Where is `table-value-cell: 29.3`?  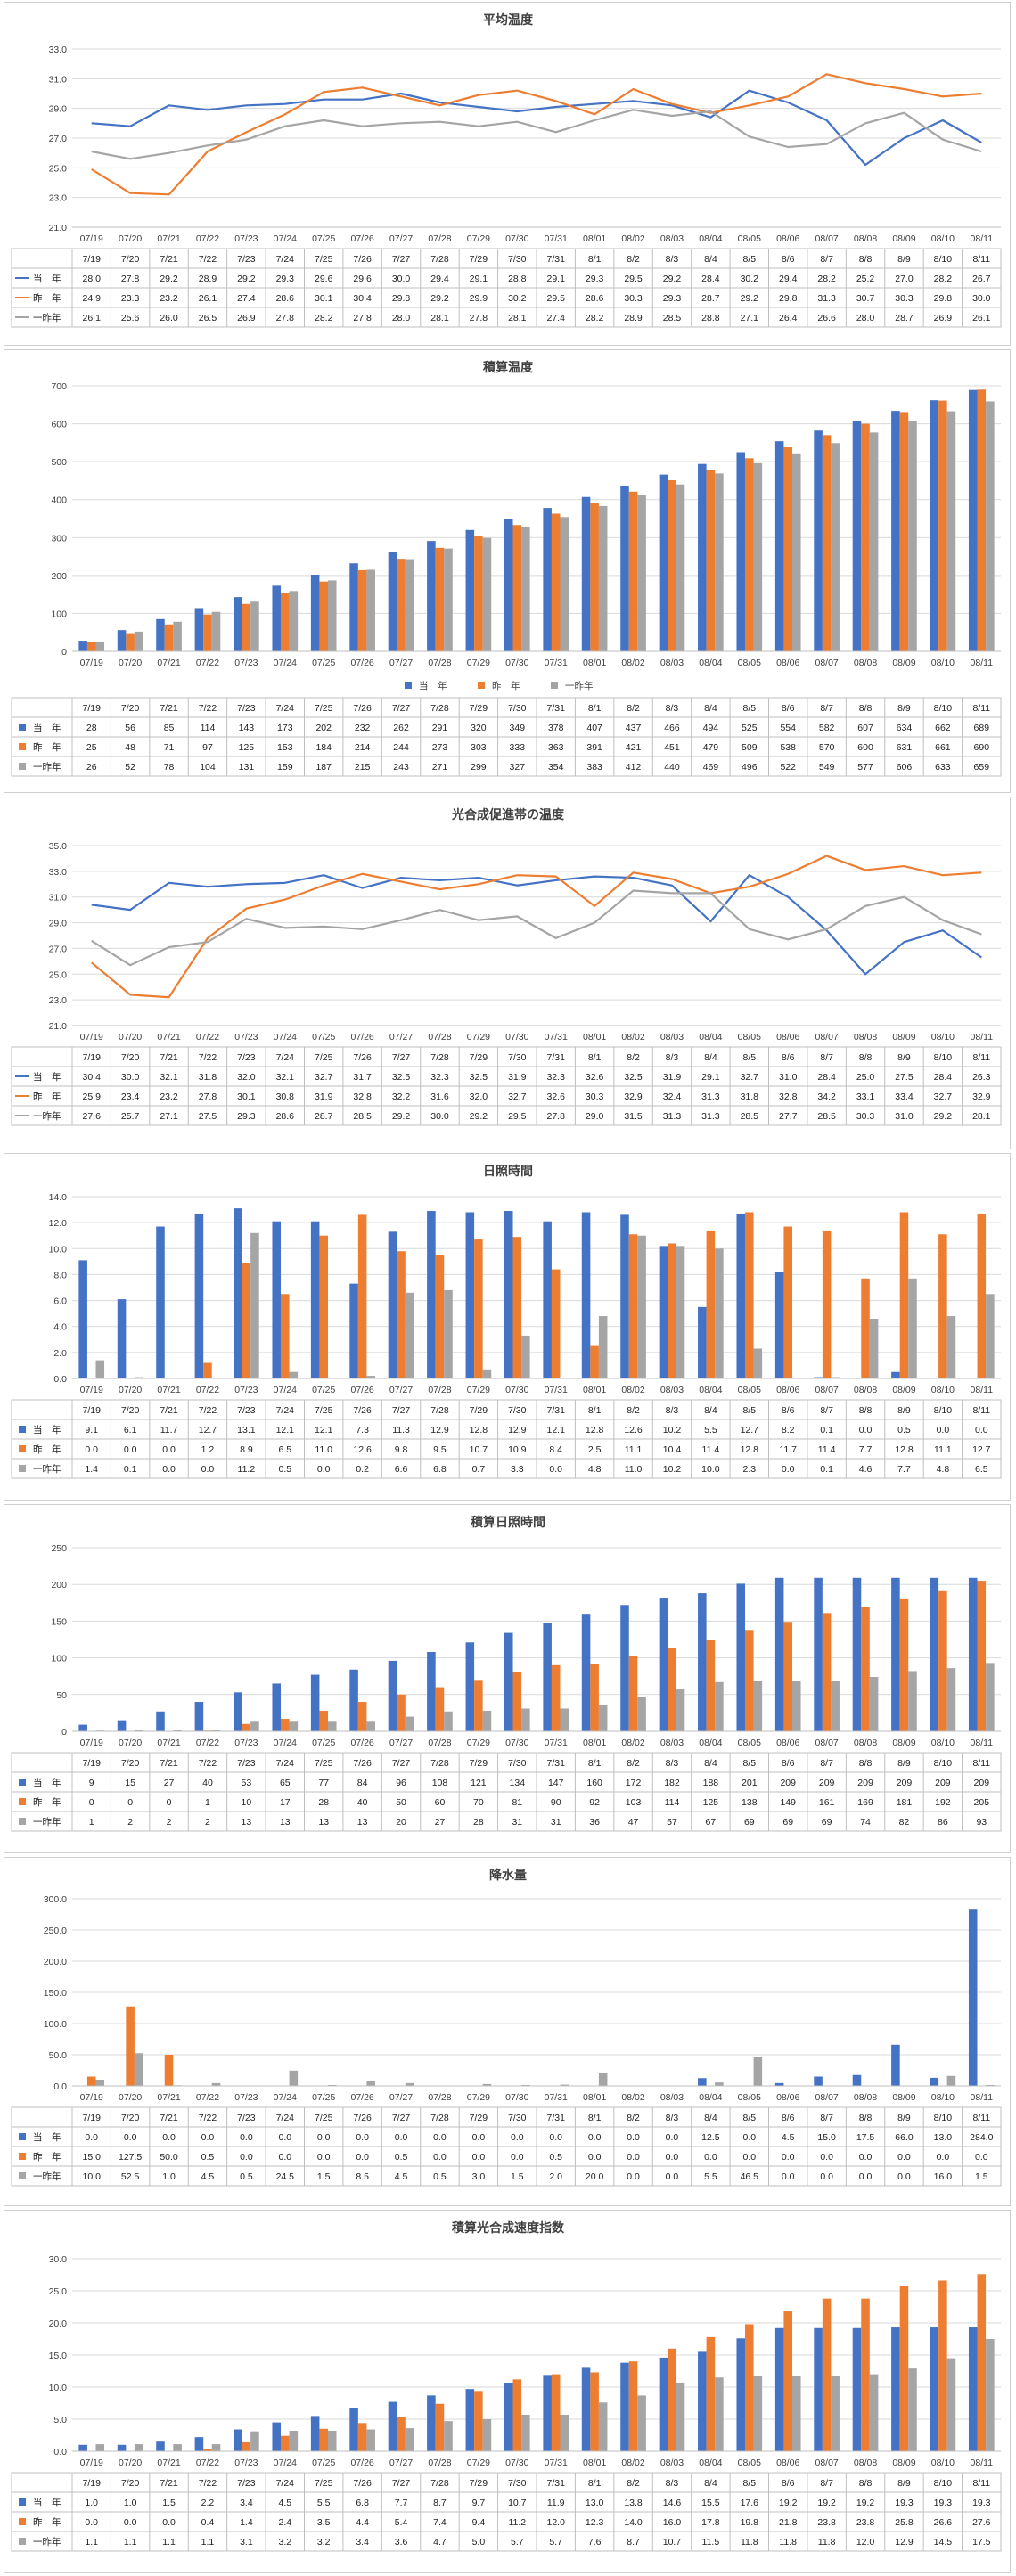
table-value-cell: 29.3 is located at coordinates (595, 279).